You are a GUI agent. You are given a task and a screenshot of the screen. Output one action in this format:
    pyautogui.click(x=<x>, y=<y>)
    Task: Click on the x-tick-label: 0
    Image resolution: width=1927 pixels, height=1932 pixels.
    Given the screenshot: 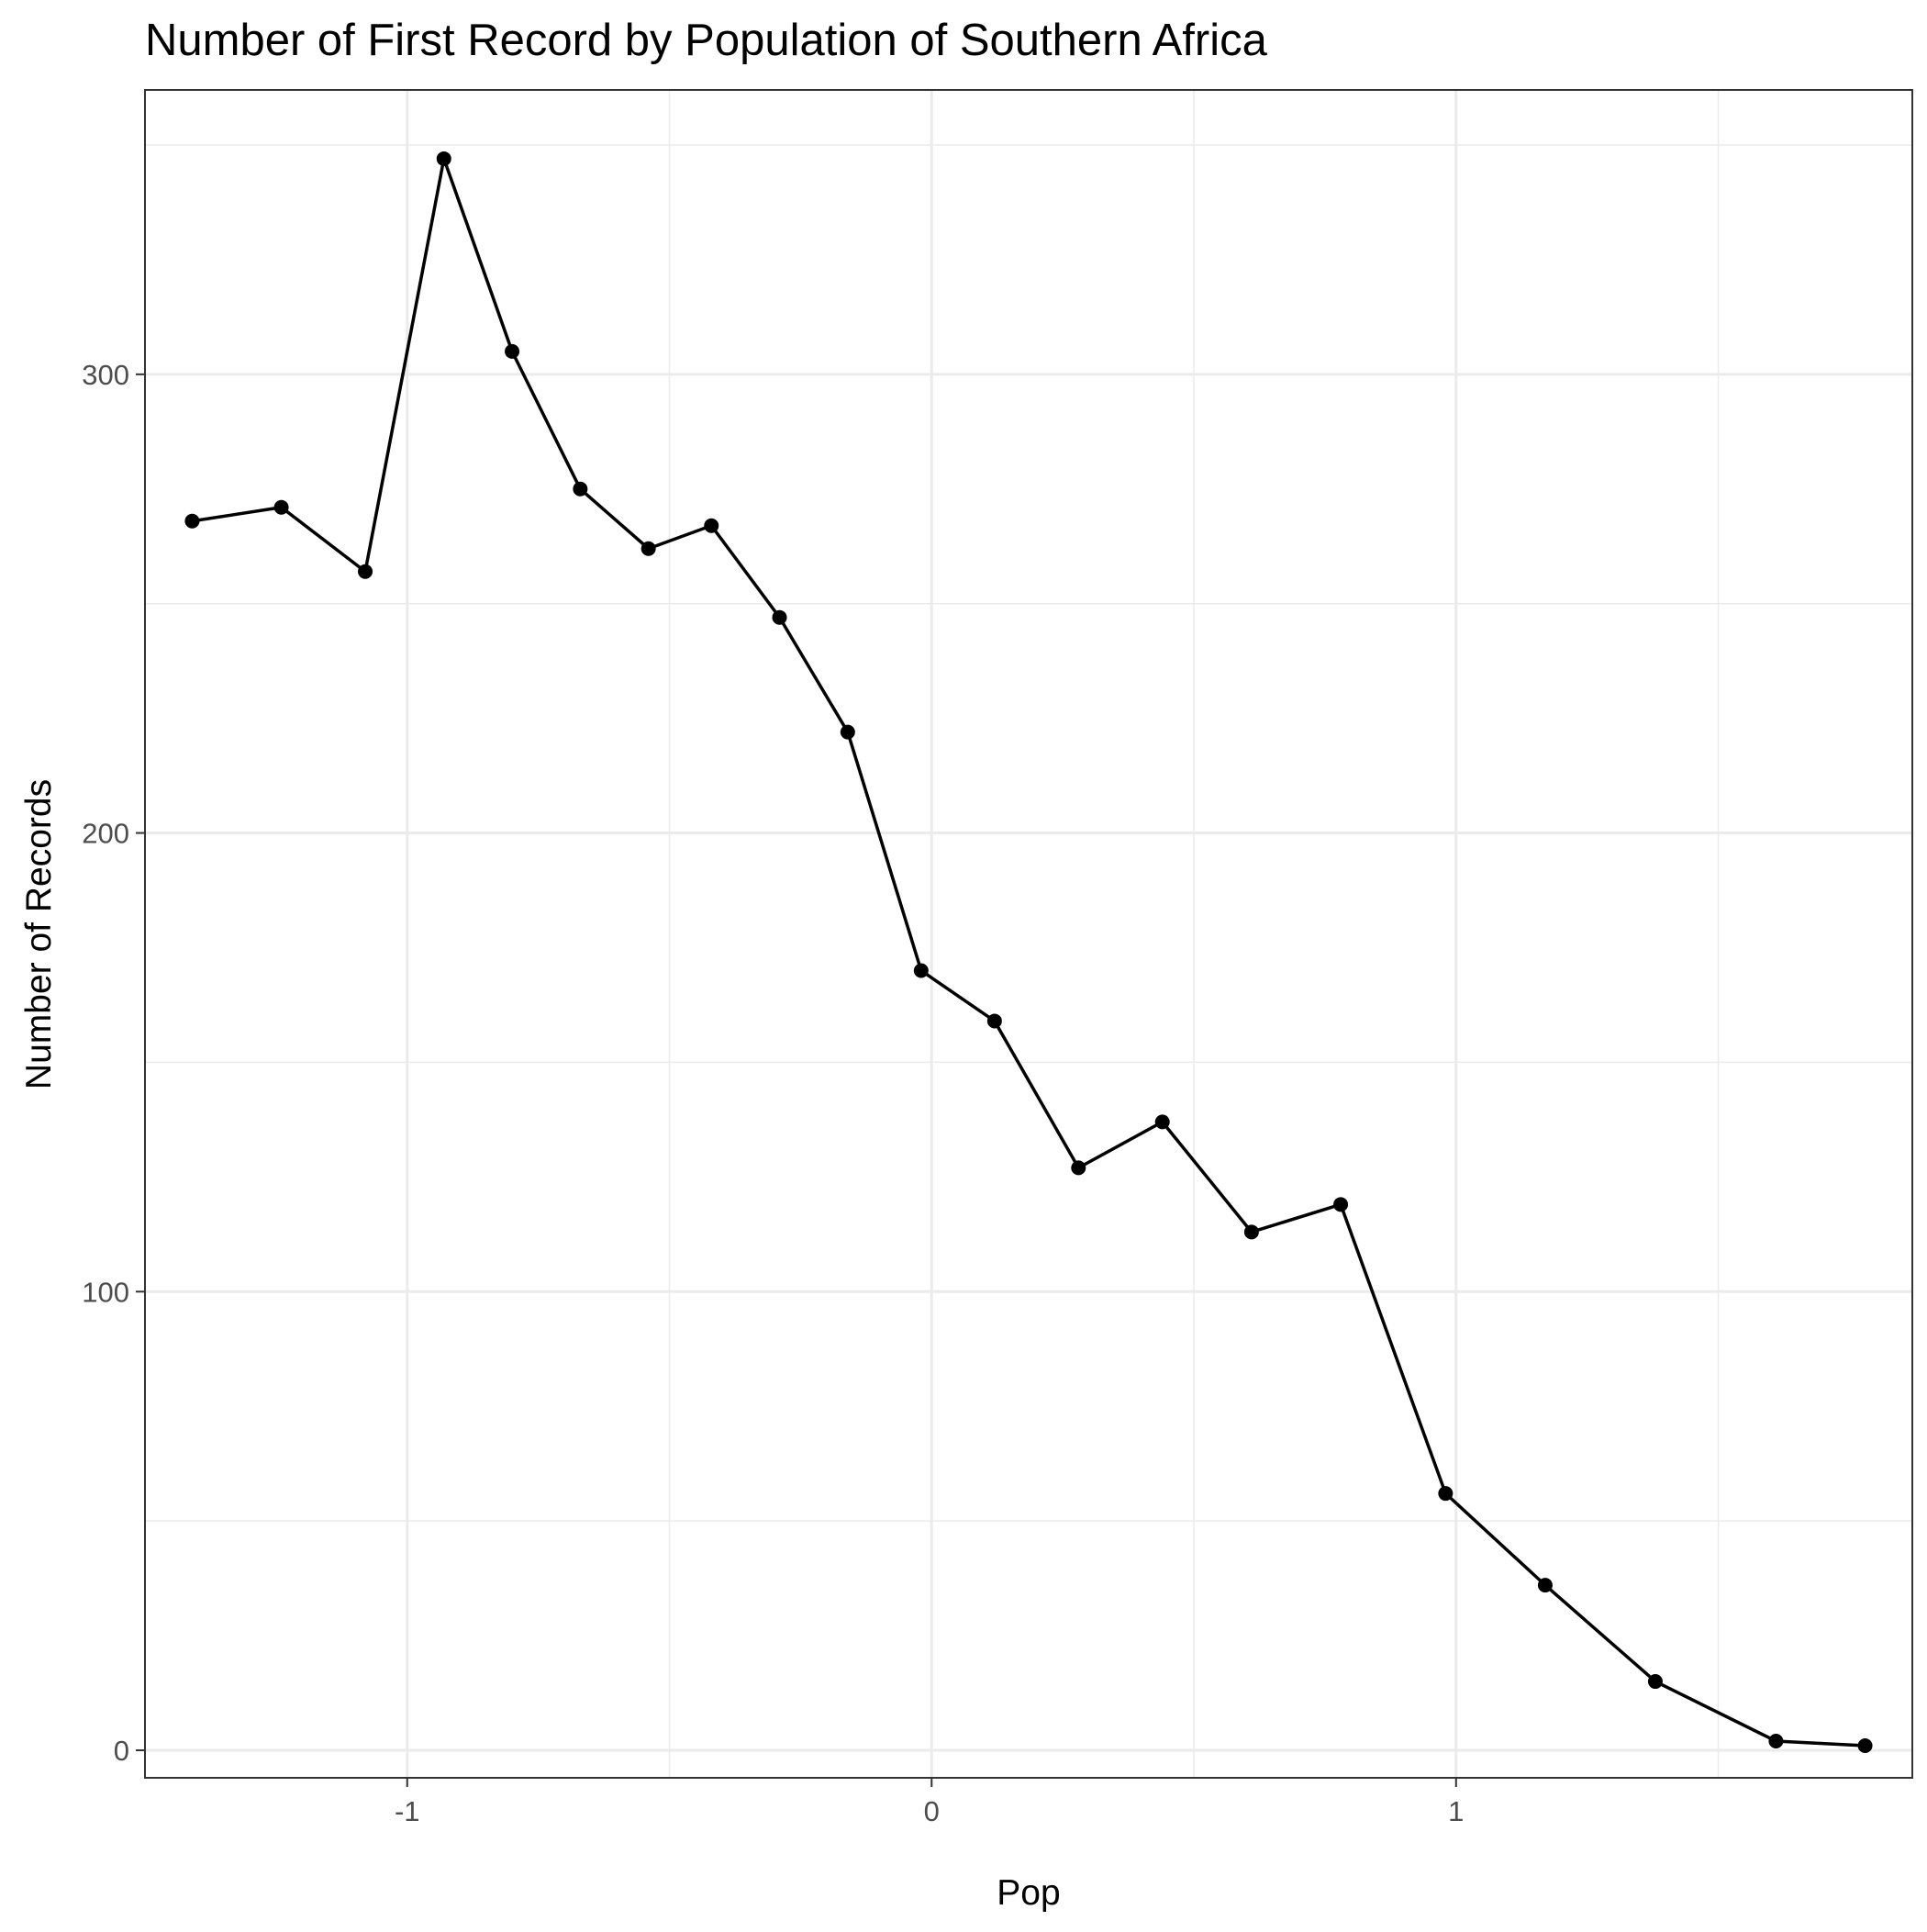 What is the action you would take?
    pyautogui.click(x=932, y=1811)
    